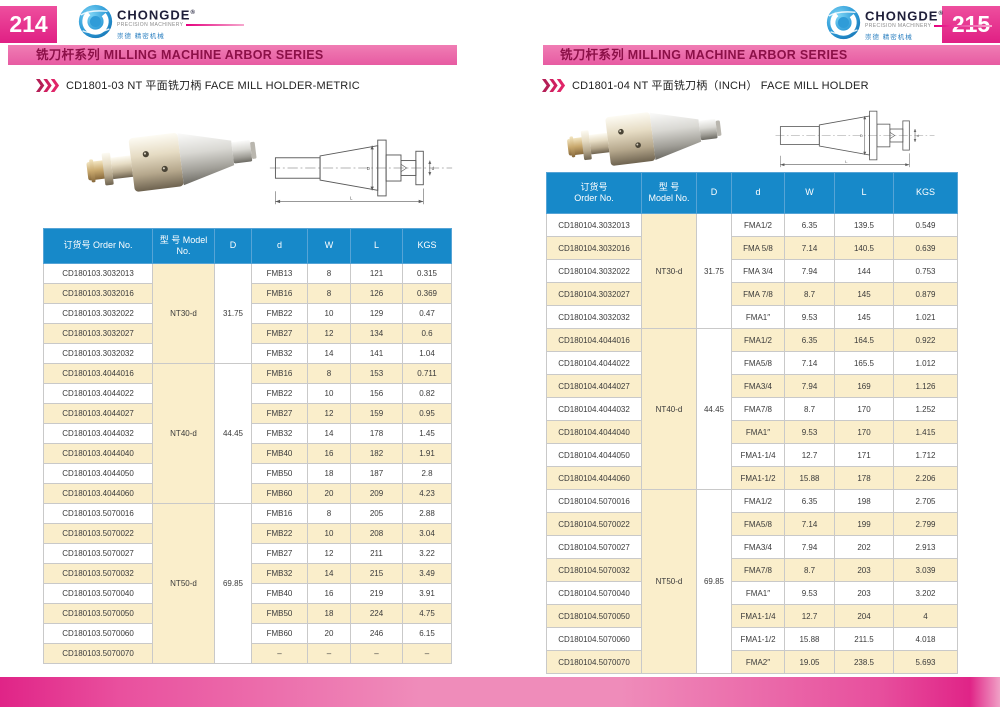 This screenshot has height=707, width=1000. Describe the element at coordinates (376, 493) in the screenshot. I see `dim-l-cell: 209` at that location.